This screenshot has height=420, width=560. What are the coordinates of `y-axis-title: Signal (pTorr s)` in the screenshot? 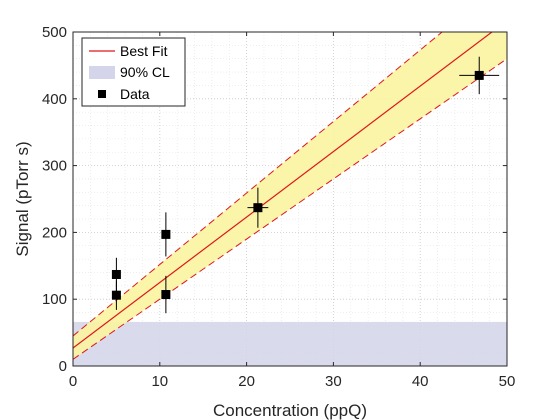 It's located at (22, 198).